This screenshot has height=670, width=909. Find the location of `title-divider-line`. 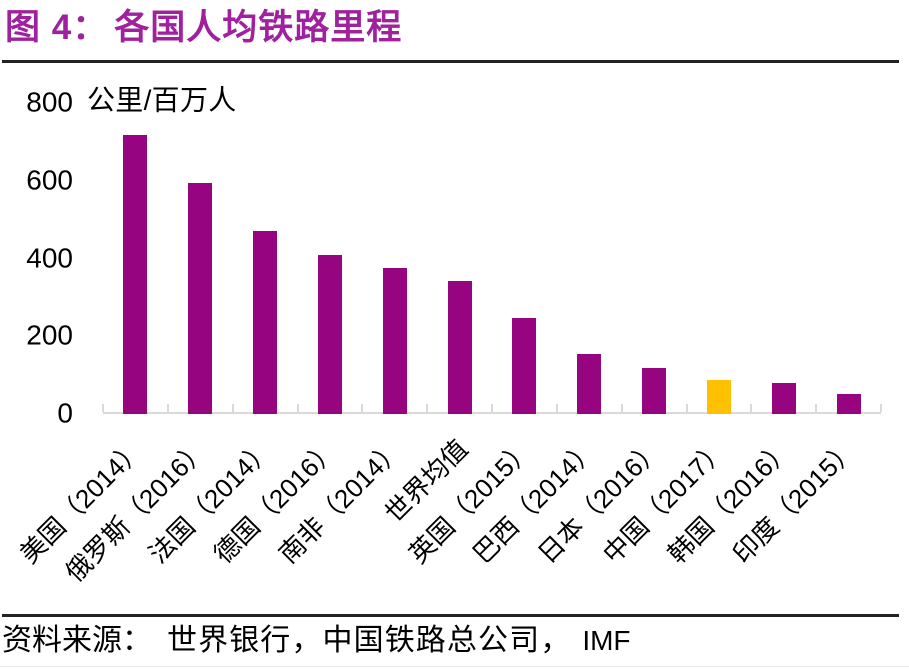

title-divider-line is located at coordinates (450, 61).